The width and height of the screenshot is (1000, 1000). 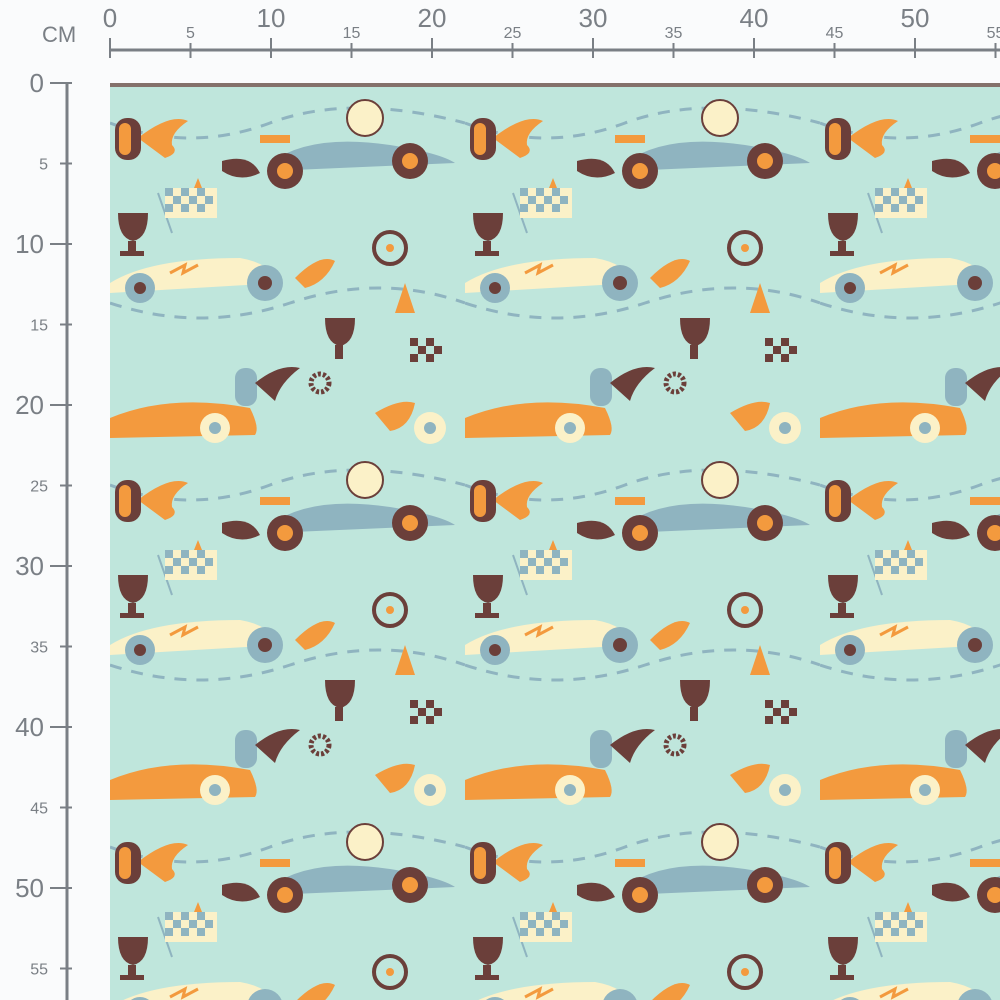 What do you see at coordinates (29, 888) in the screenshot?
I see `left-ruler-label: 50` at bounding box center [29, 888].